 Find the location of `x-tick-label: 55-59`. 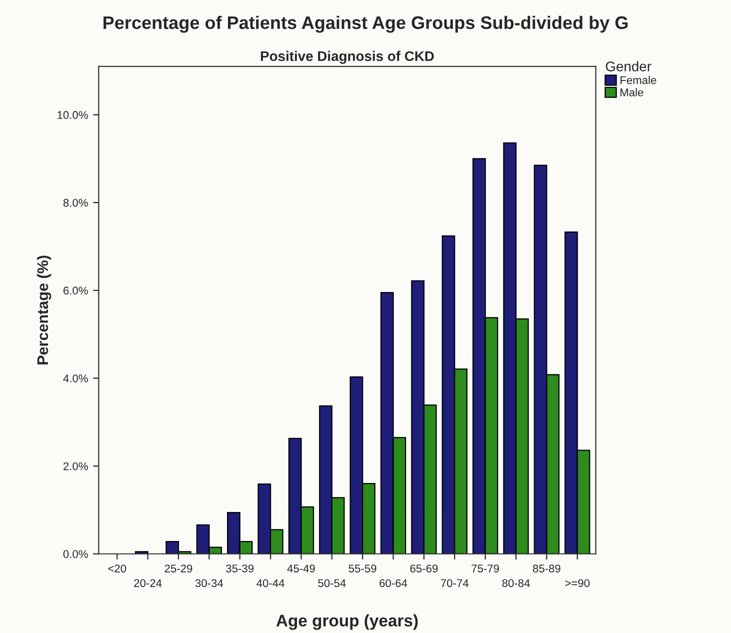

x-tick-label: 55-59 is located at coordinates (362, 568).